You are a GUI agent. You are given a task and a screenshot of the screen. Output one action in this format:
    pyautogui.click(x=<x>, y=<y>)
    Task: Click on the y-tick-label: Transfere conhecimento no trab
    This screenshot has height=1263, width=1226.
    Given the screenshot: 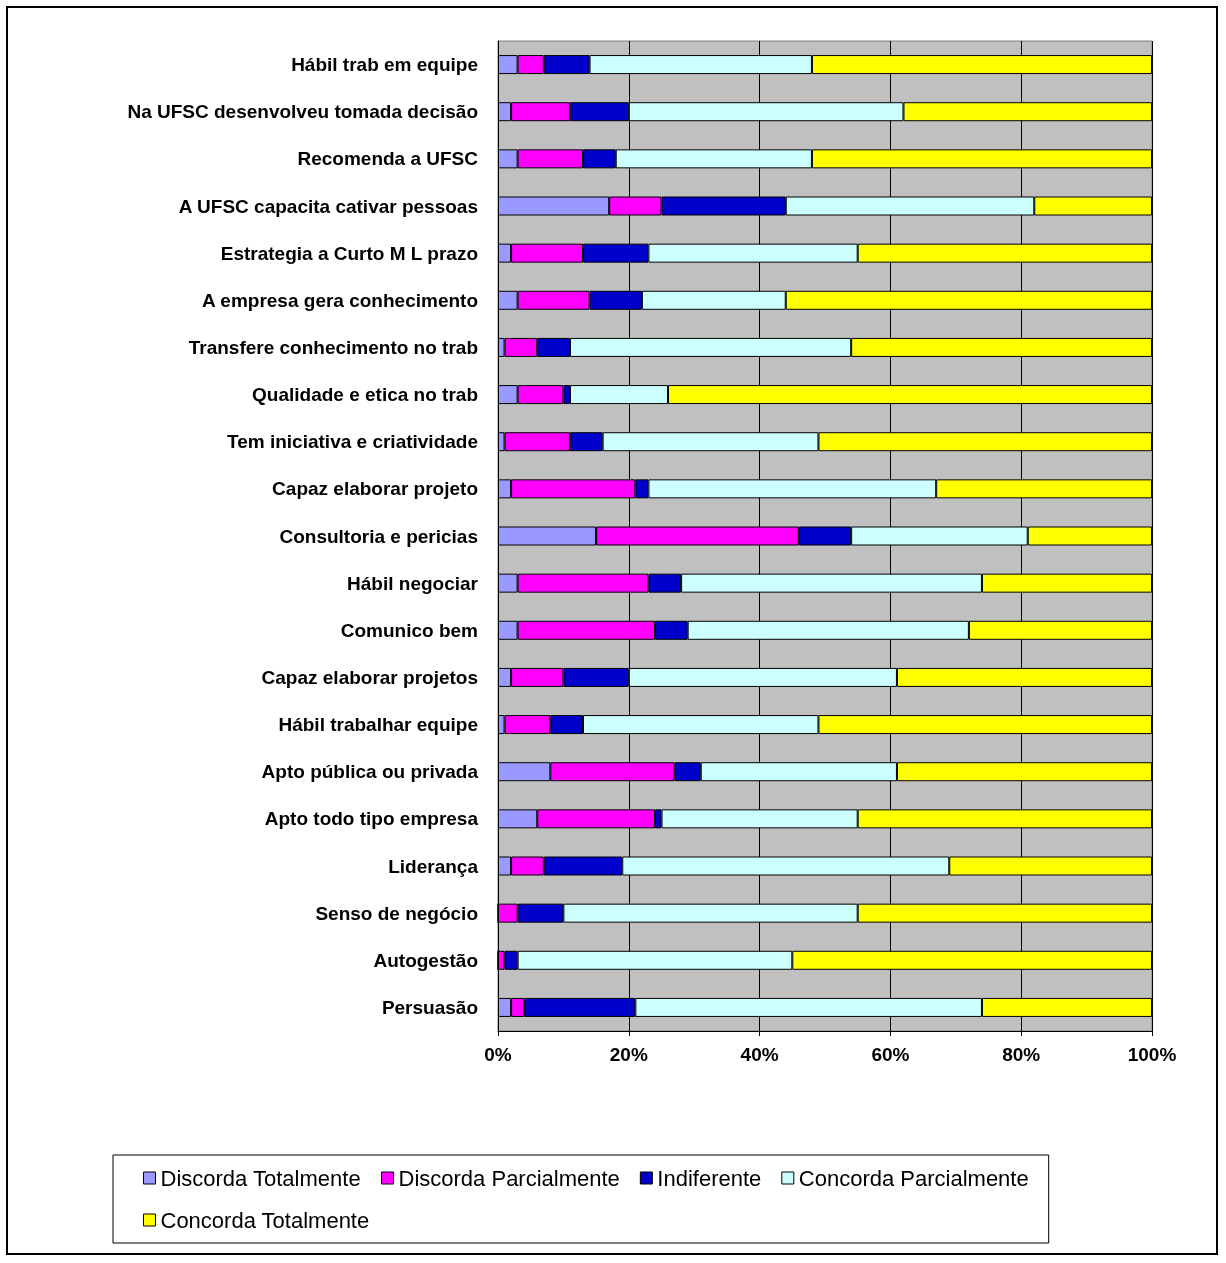 What is the action you would take?
    pyautogui.click(x=333, y=347)
    